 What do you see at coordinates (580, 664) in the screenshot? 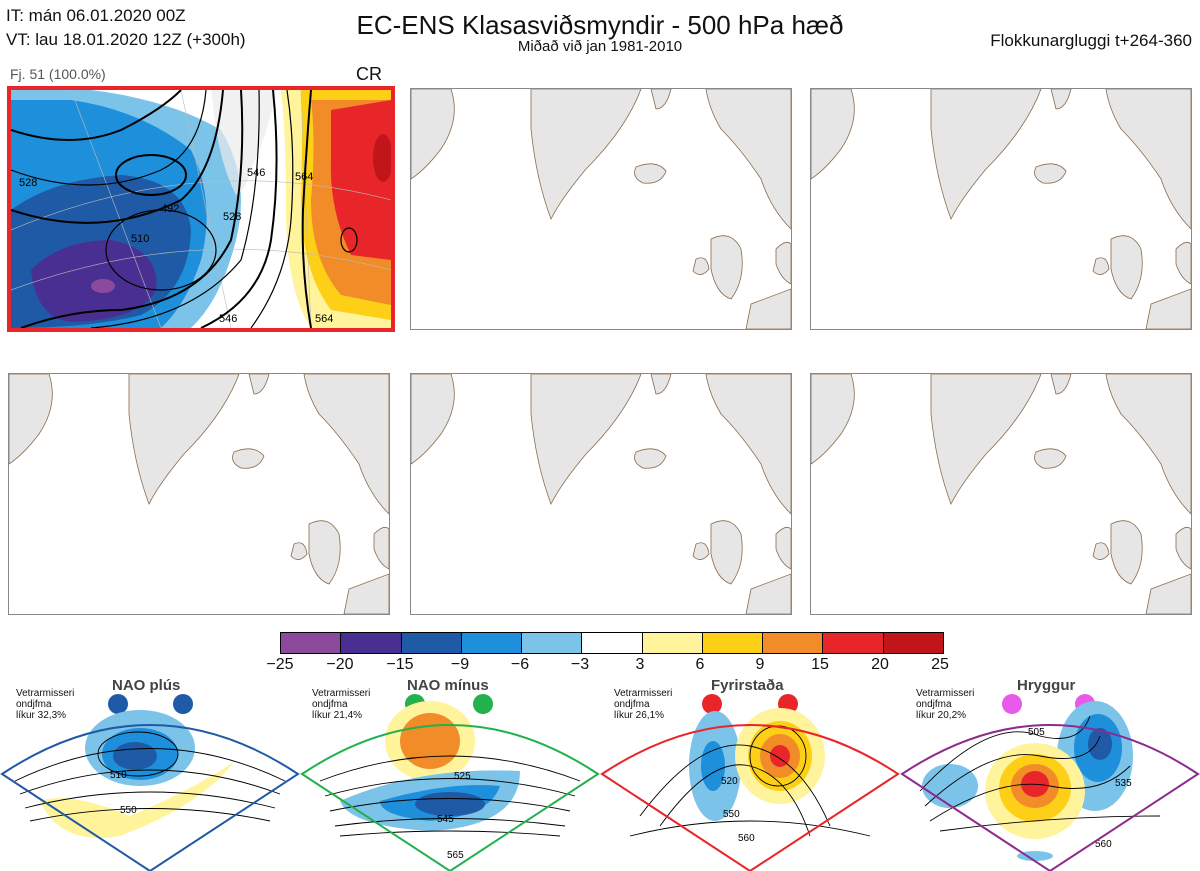
I see `colorbar-tick: −3` at bounding box center [580, 664].